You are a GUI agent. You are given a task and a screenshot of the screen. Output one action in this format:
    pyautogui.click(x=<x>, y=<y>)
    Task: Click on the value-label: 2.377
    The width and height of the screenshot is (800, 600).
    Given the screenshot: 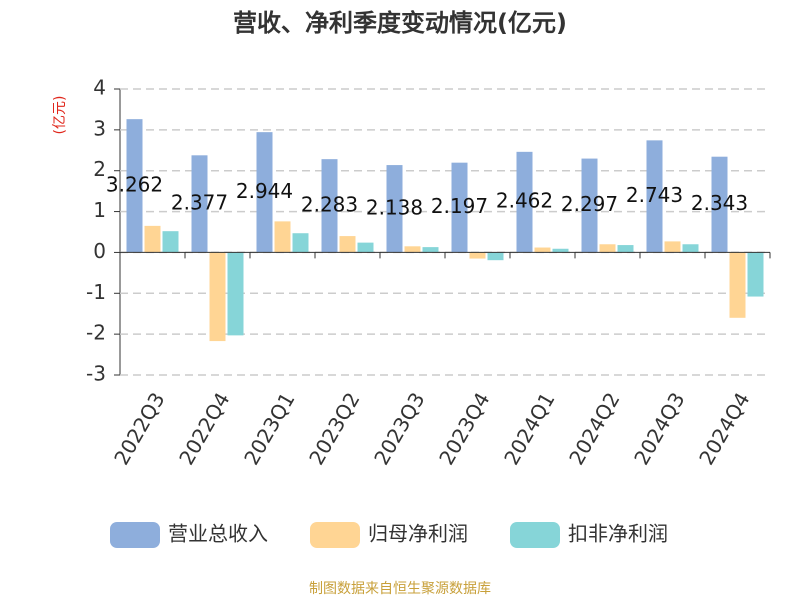 What is the action you would take?
    pyautogui.click(x=199, y=202)
    